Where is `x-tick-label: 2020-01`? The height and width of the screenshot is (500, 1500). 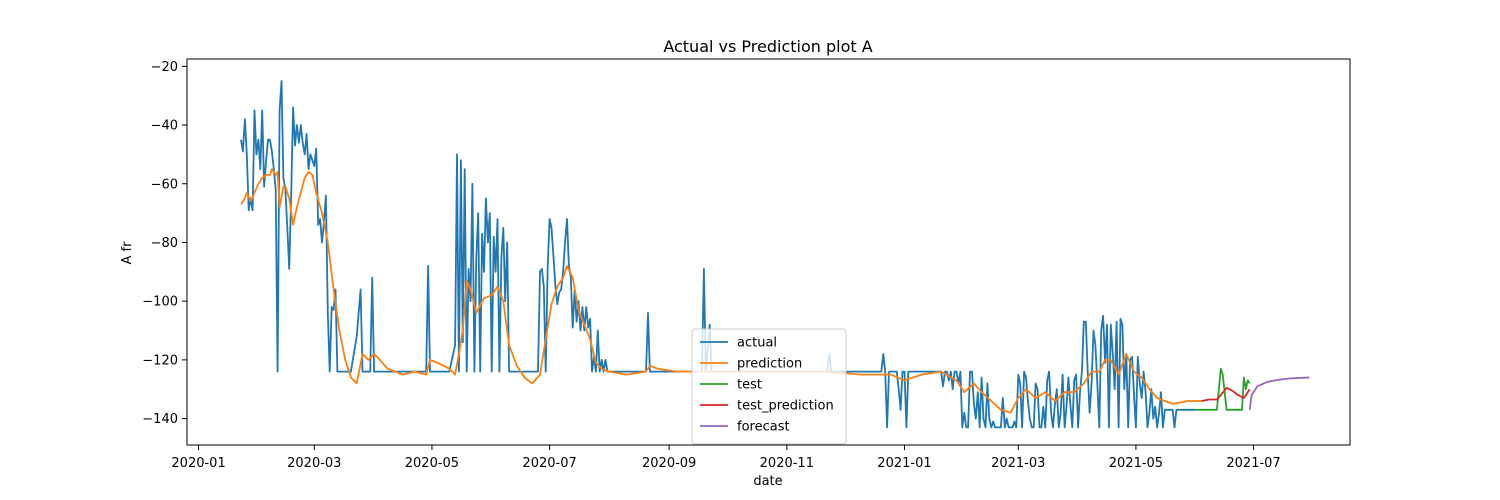
x-tick-label: 2020-01 is located at coordinates (198, 463).